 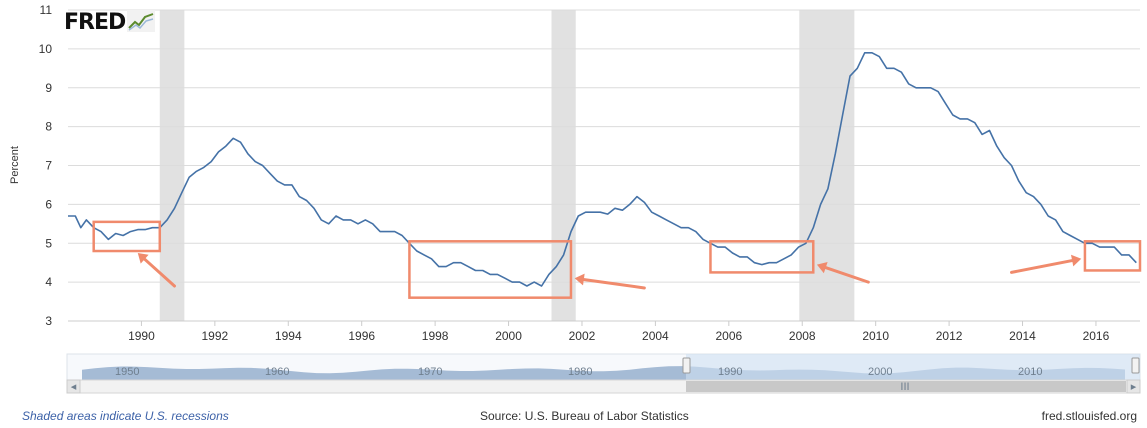 I want to click on scroll-left-icon: ◂, so click(x=74, y=387).